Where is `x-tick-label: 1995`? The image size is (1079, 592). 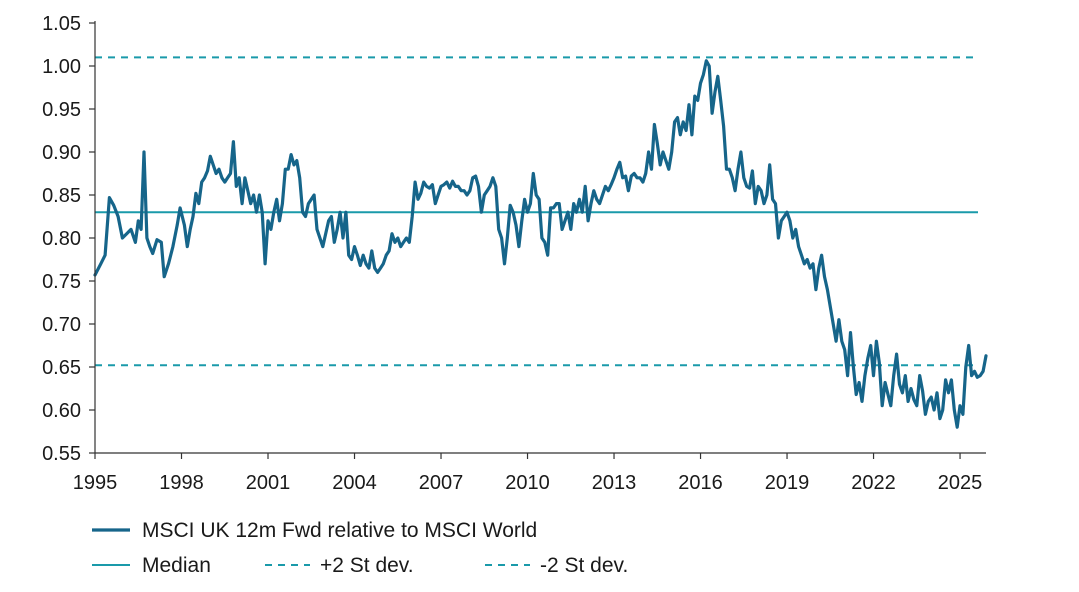 x-tick-label: 1995 is located at coordinates (95, 483).